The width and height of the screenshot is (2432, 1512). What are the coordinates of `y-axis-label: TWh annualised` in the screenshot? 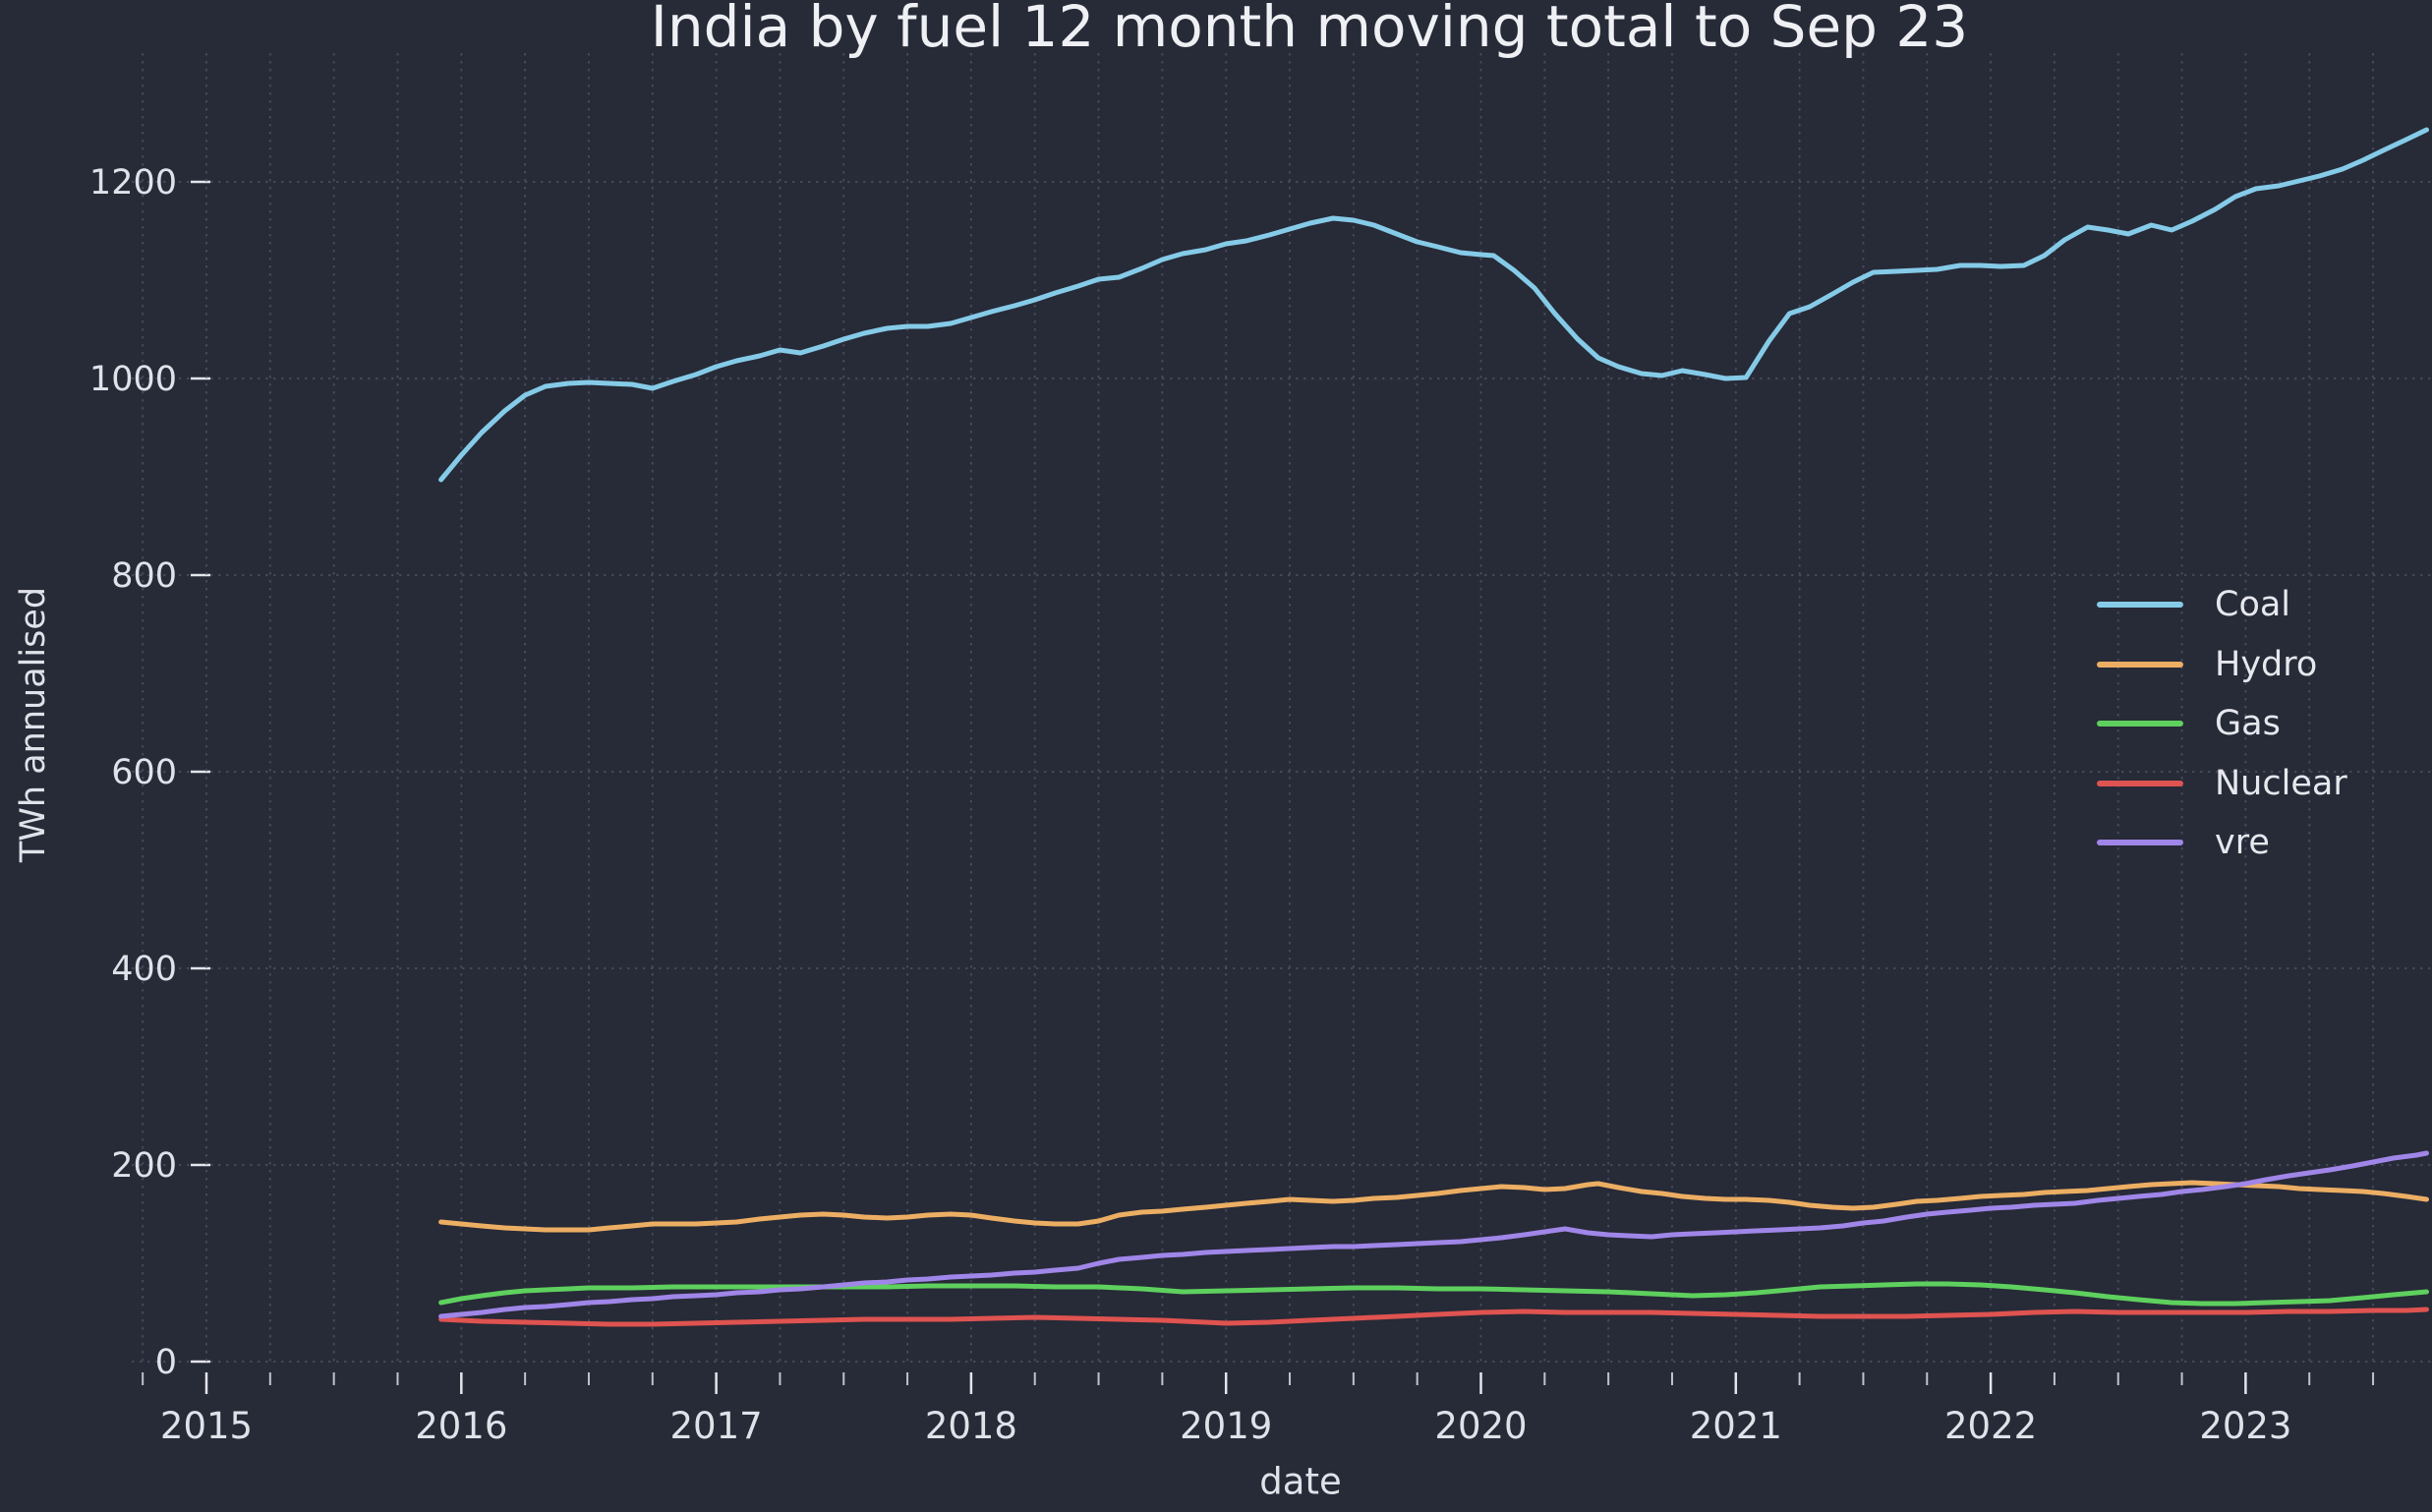 It's located at (33, 724).